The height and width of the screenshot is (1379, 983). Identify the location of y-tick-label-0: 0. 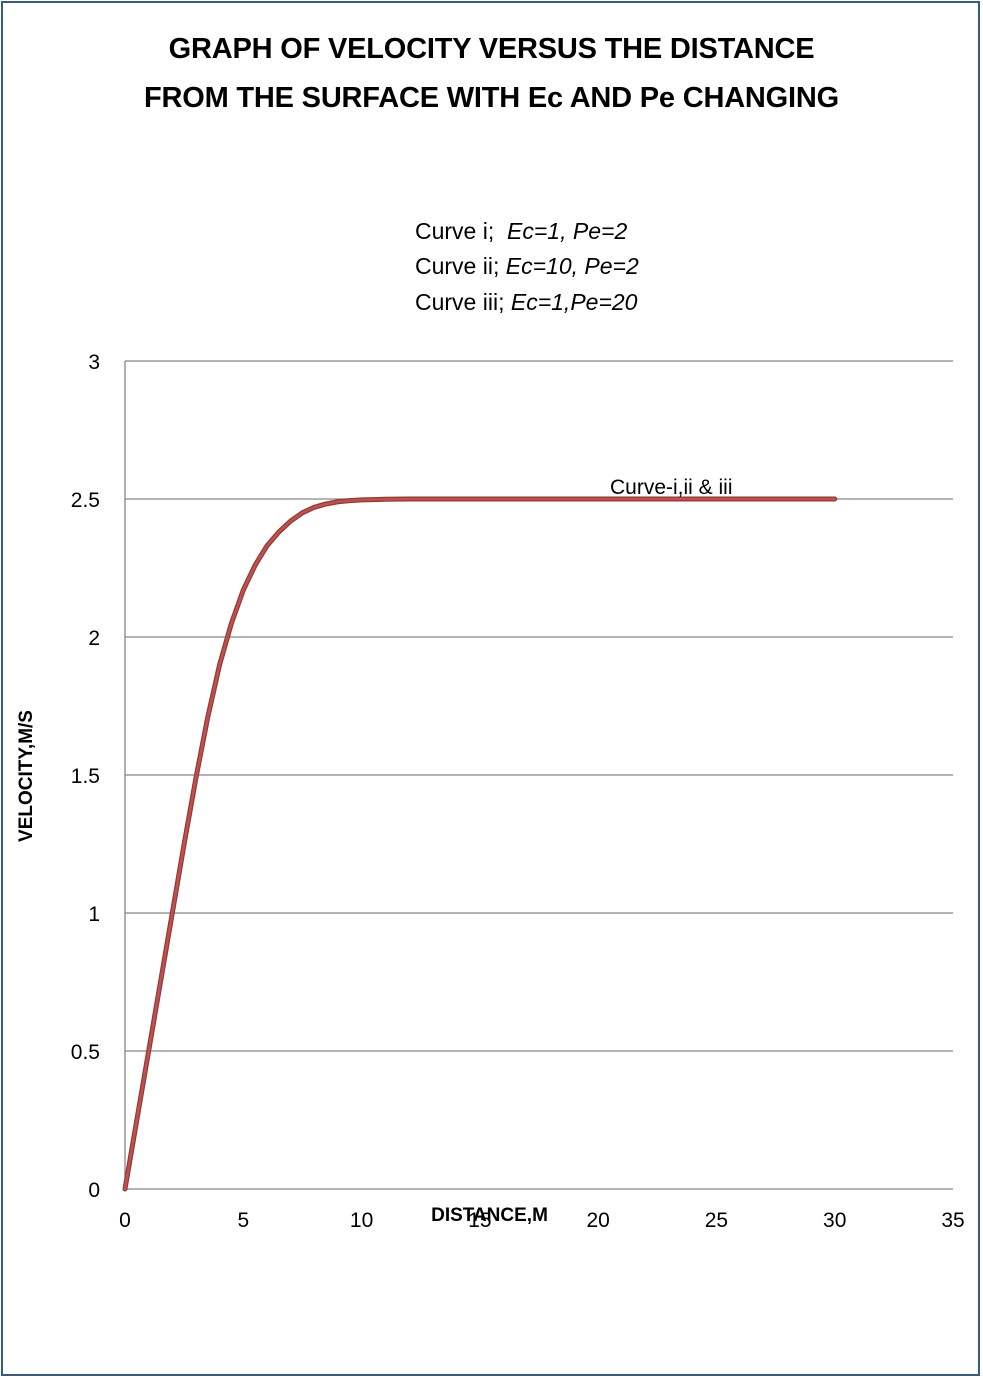
(94, 1190).